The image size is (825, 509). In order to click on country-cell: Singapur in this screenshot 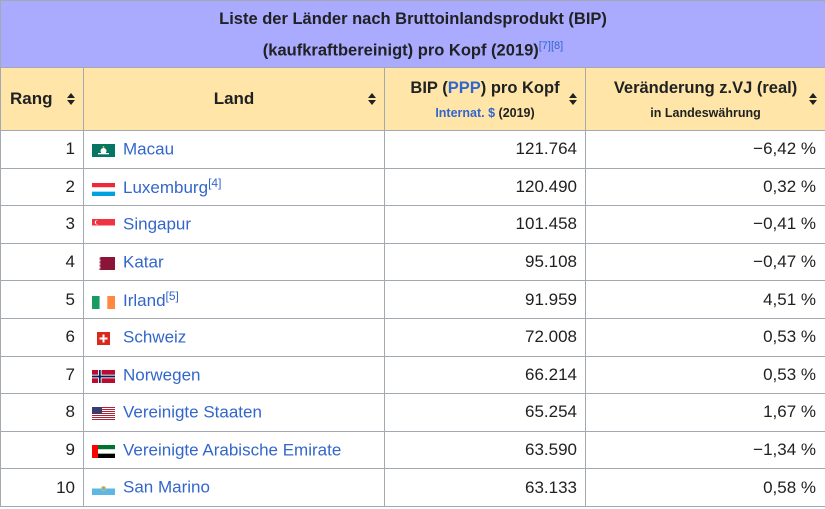, I will do `click(234, 224)`.